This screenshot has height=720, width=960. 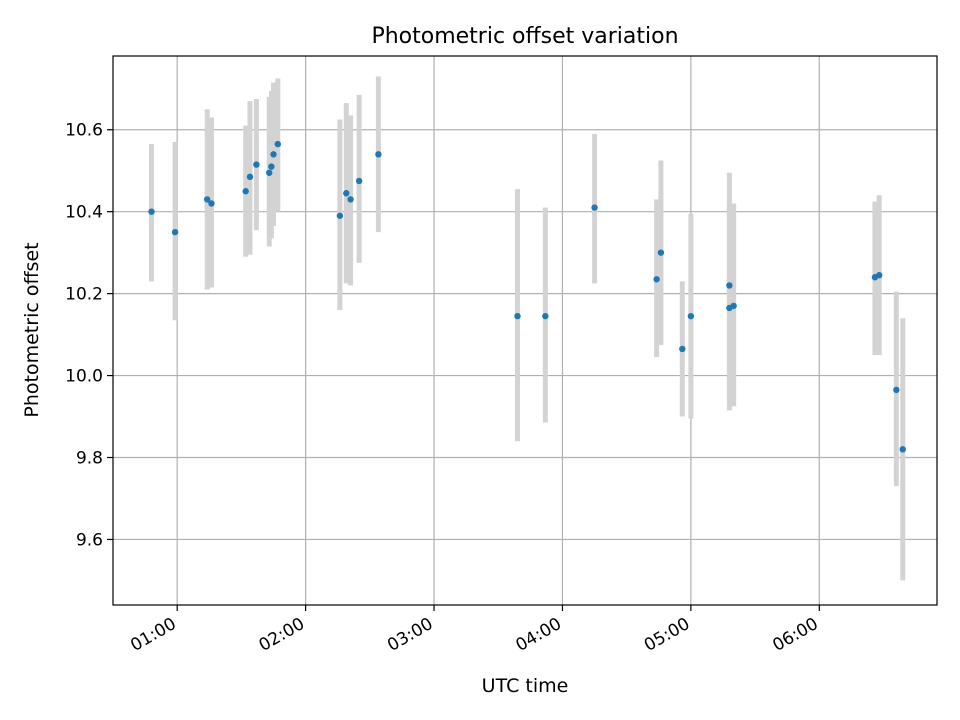 I want to click on y-tick-label: 9.6, so click(x=89, y=540).